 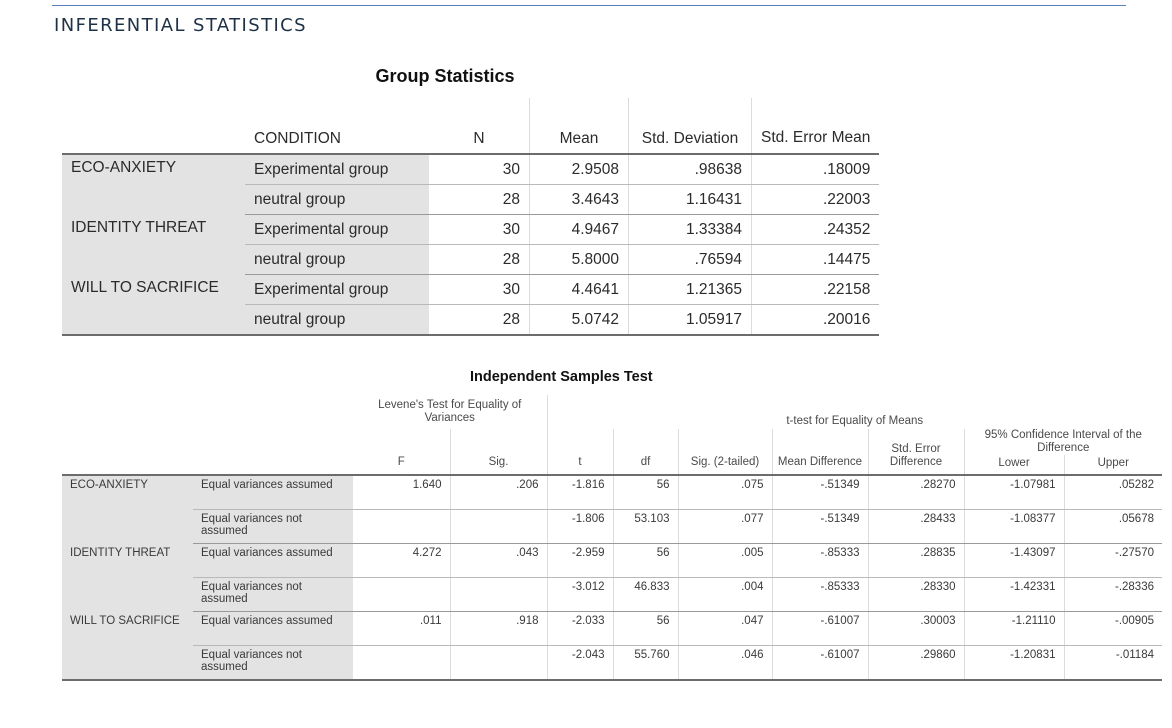 I want to click on f-value: 4.272, so click(x=401, y=560).